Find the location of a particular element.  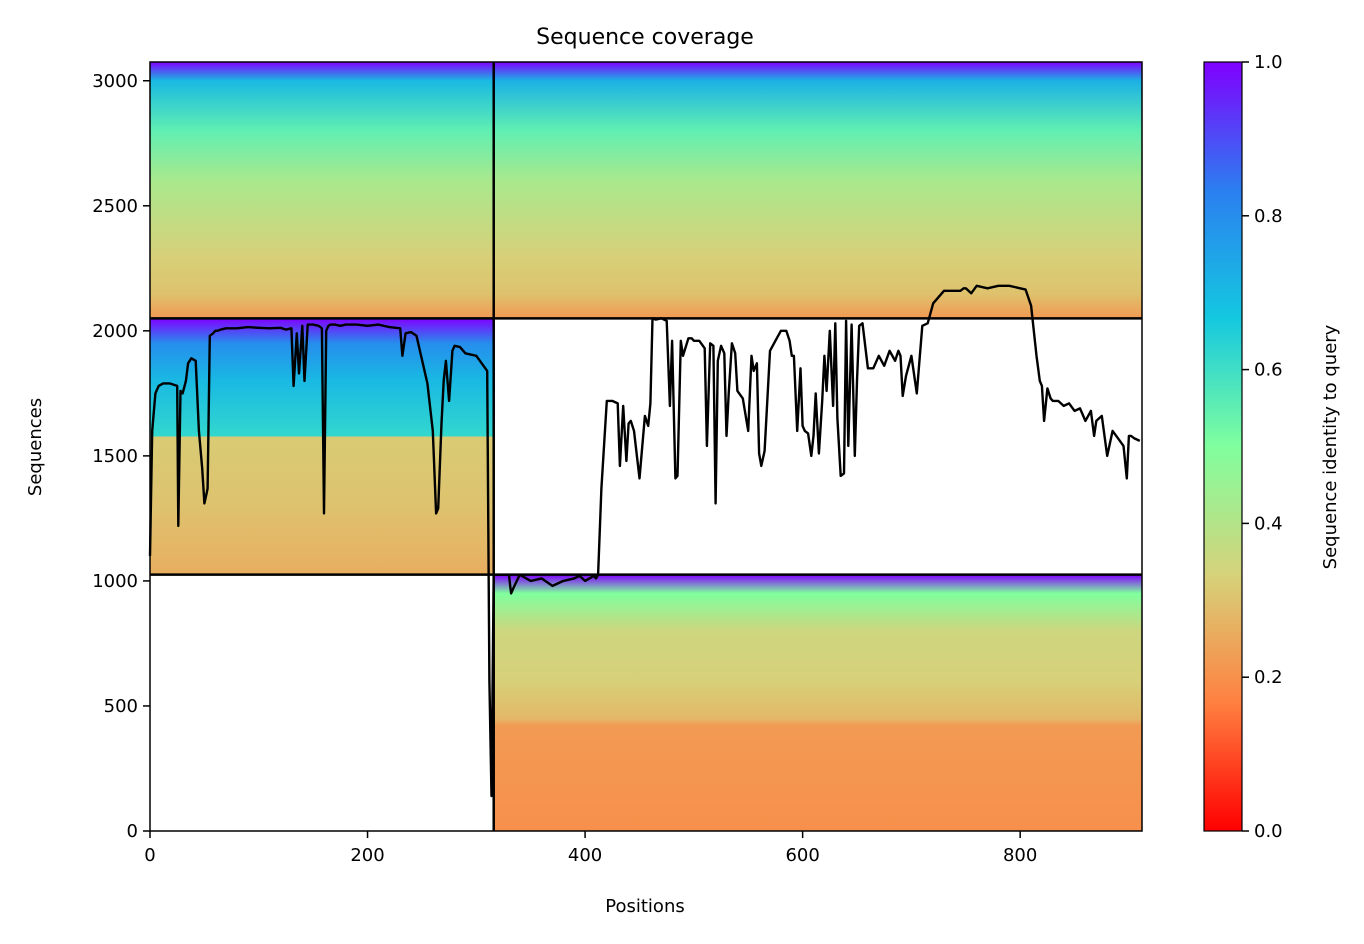

y-tick-label: 2500 is located at coordinates (115, 206).